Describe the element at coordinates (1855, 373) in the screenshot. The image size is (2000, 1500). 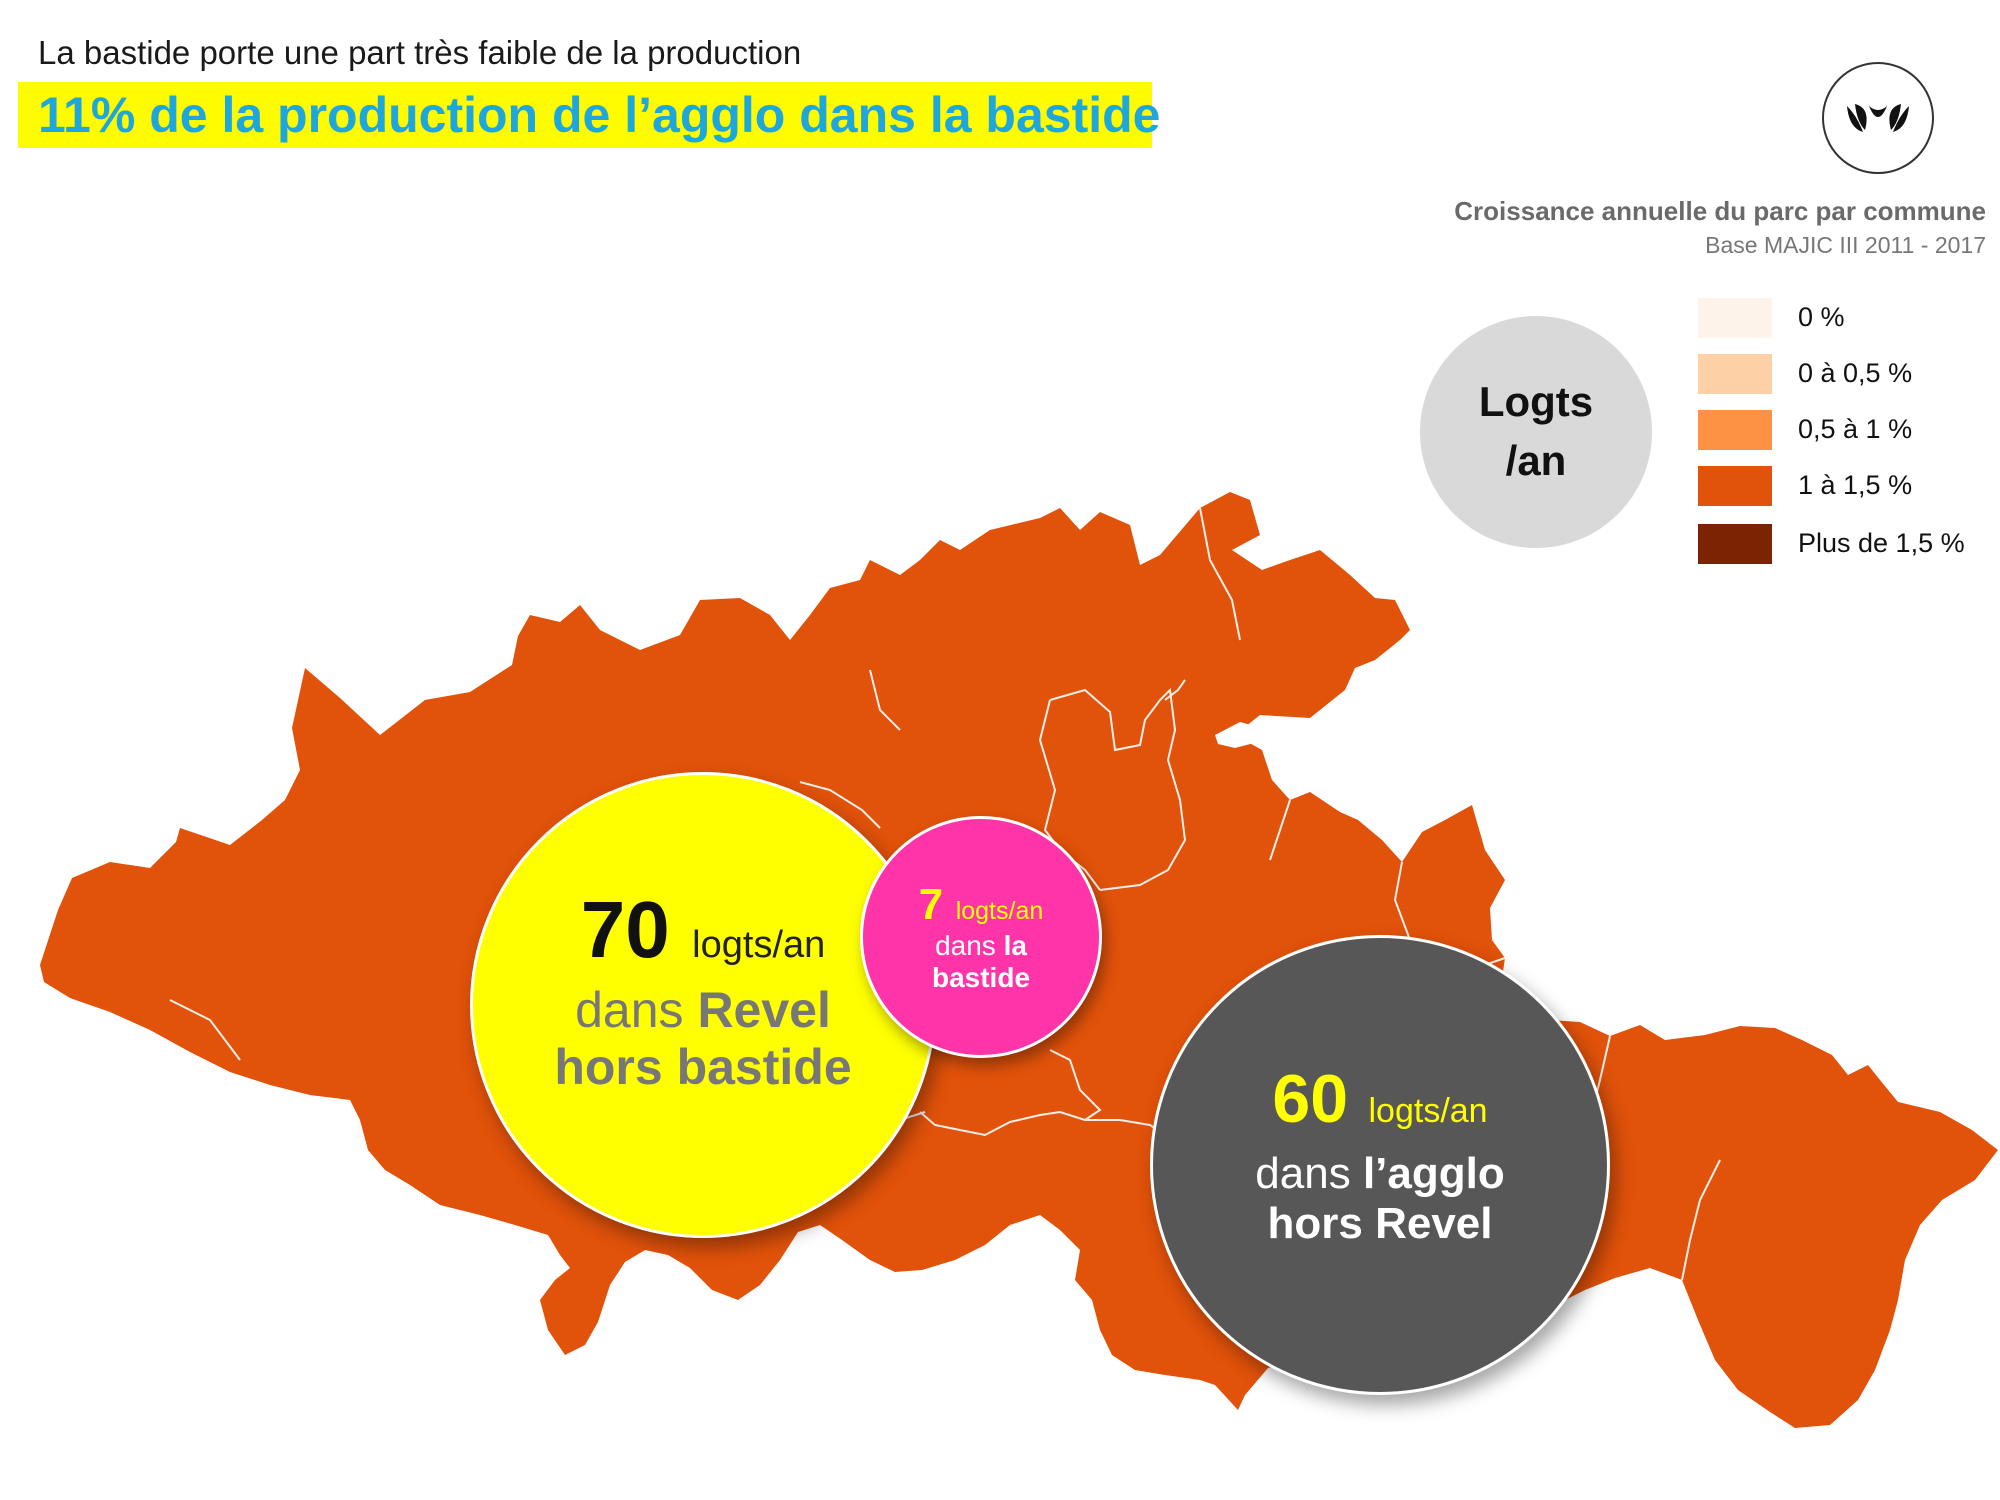
I see `legend-label: 0 à 0,5 %` at that location.